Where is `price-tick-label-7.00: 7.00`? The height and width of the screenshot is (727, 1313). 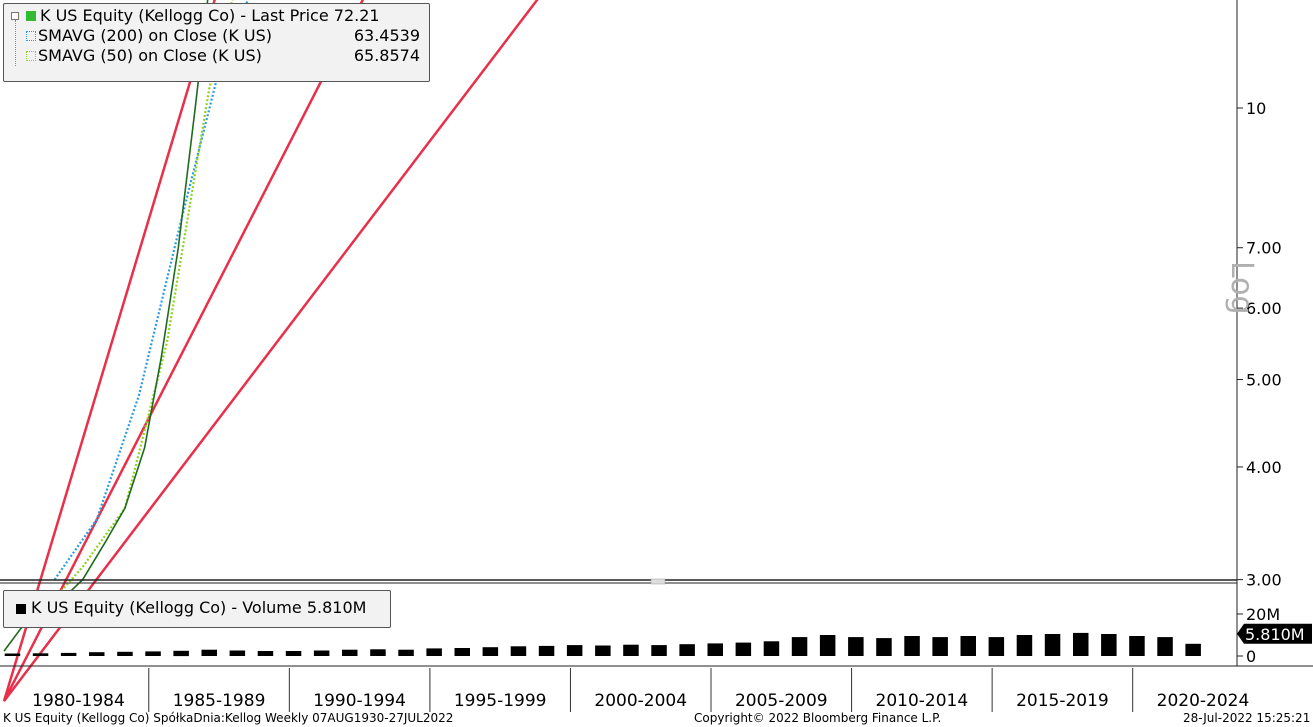
price-tick-label-7.00: 7.00 is located at coordinates (1264, 248).